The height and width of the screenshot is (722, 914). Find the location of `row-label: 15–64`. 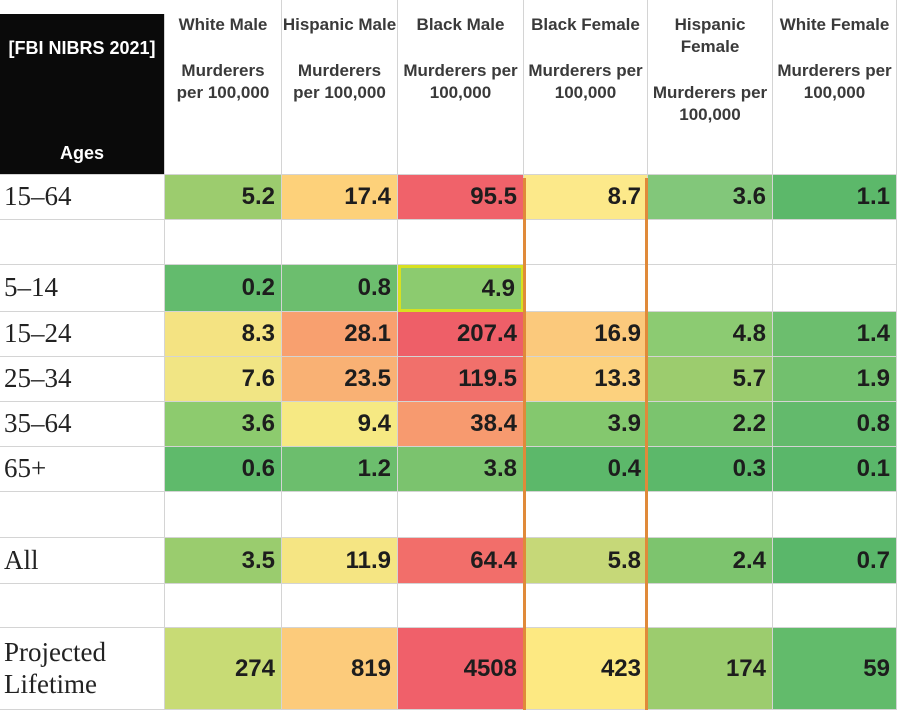

row-label: 15–64 is located at coordinates (82, 197).